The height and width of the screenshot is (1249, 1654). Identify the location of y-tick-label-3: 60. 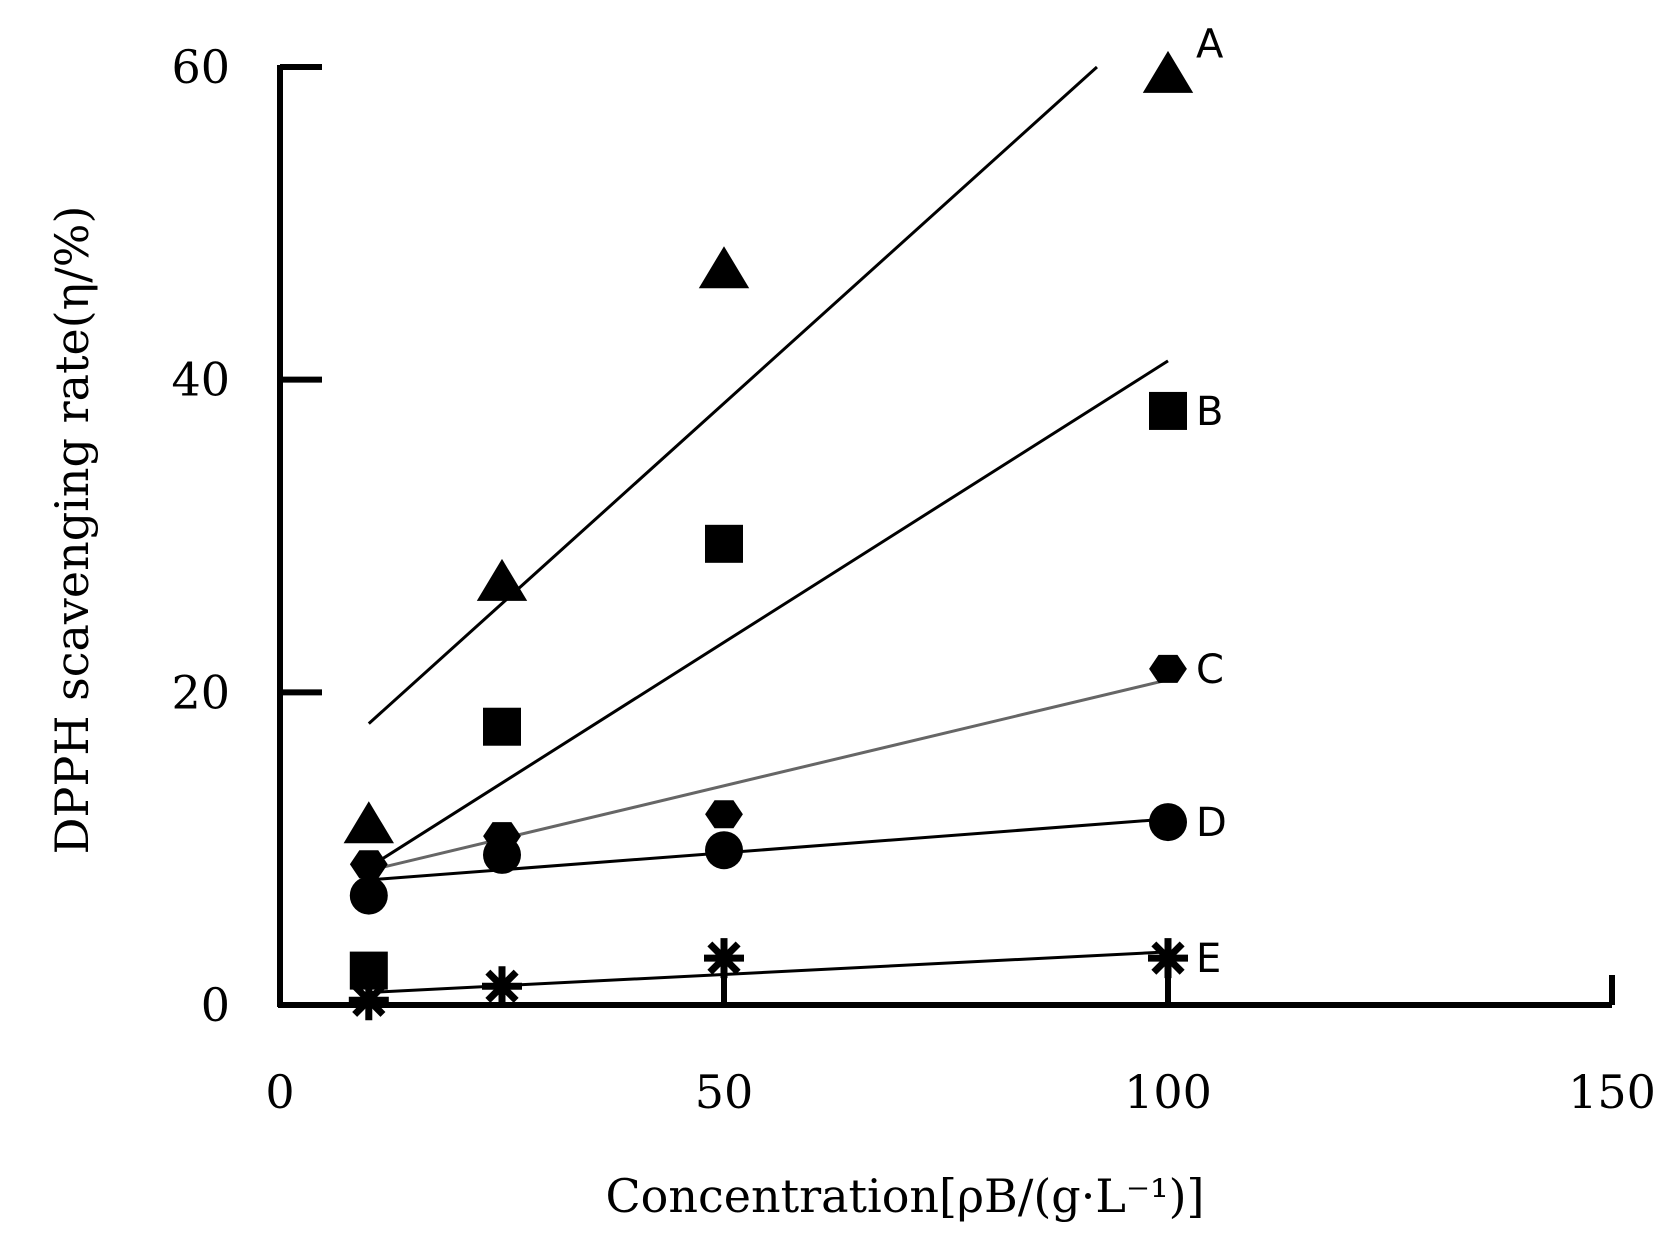
(200, 67).